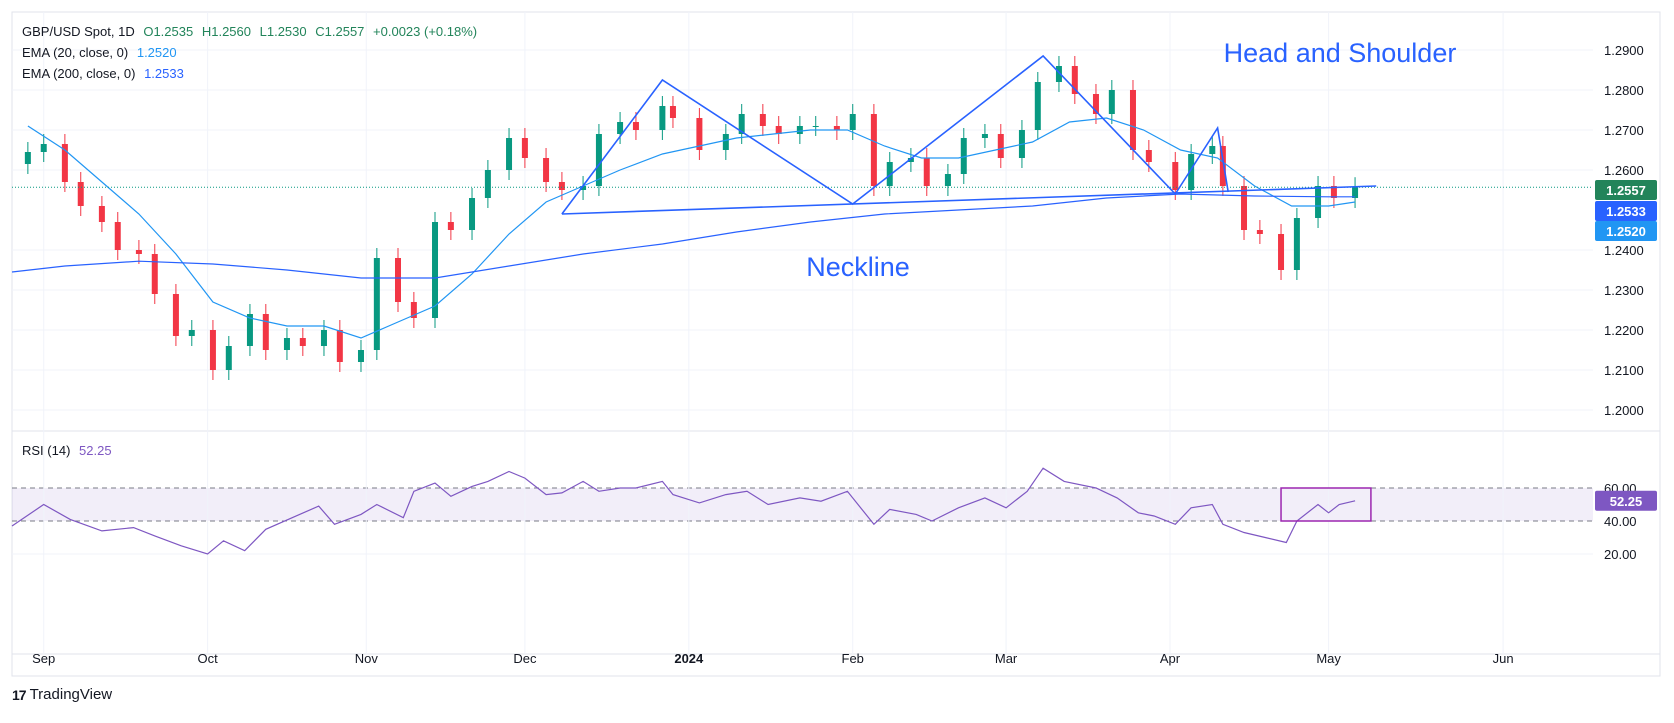 The height and width of the screenshot is (723, 1674). I want to click on ema200-line, so click(683, 236).